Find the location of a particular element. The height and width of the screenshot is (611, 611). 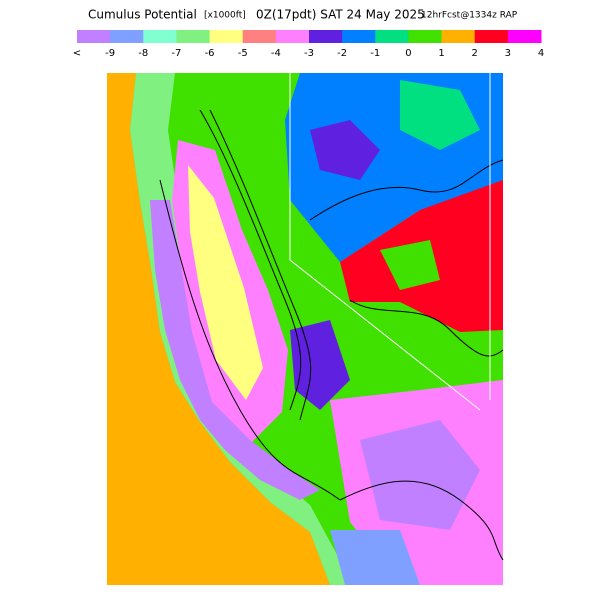

sierra-purple is located at coordinates (320, 365).